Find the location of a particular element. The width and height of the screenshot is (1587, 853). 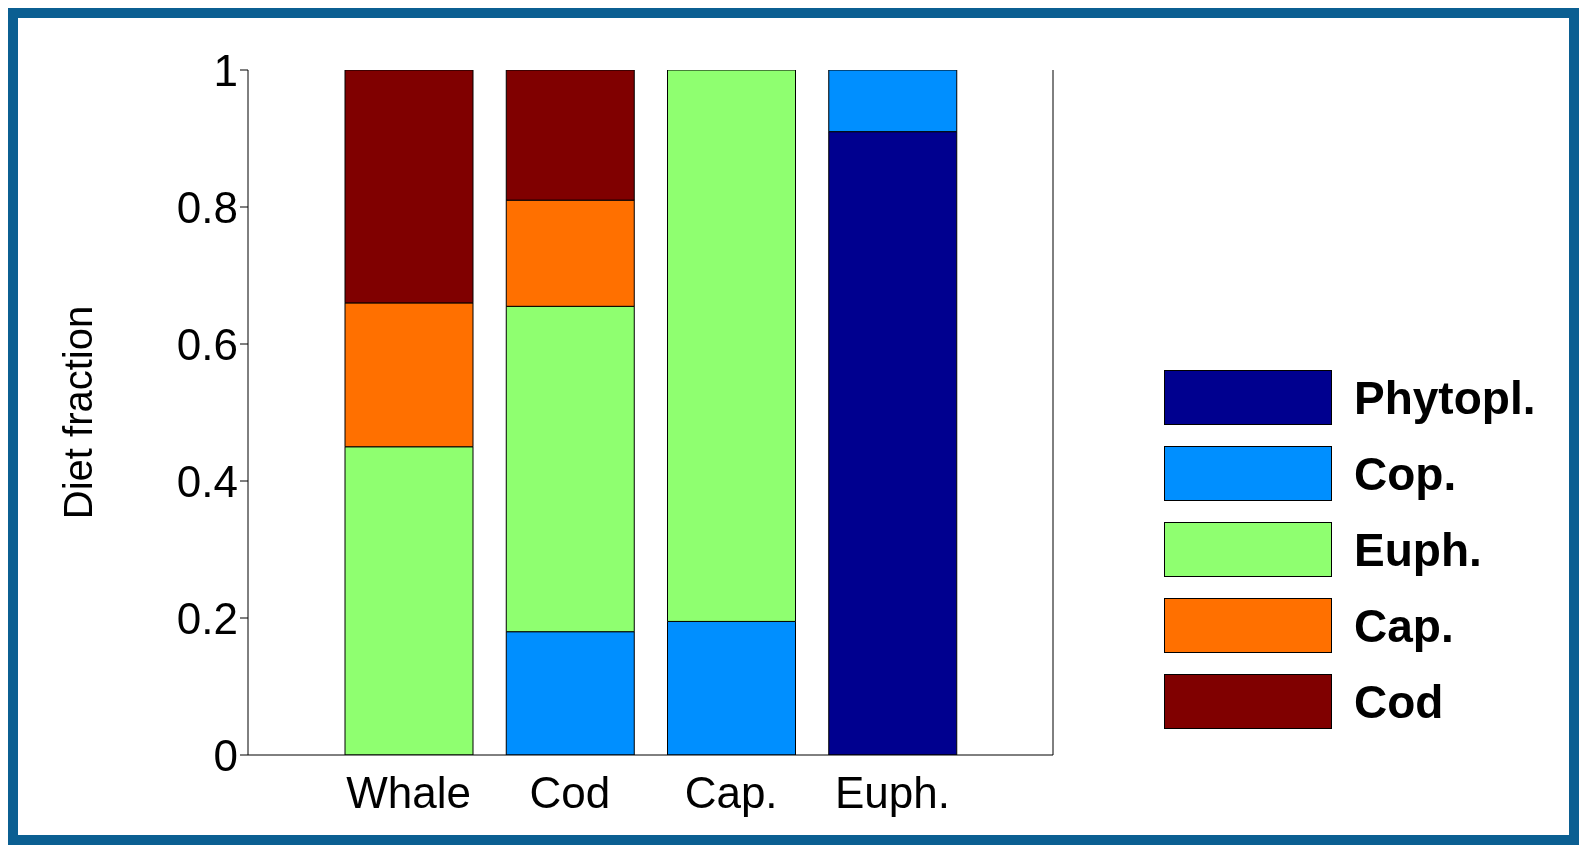

x-tick-label: Whale is located at coordinates (408, 793).